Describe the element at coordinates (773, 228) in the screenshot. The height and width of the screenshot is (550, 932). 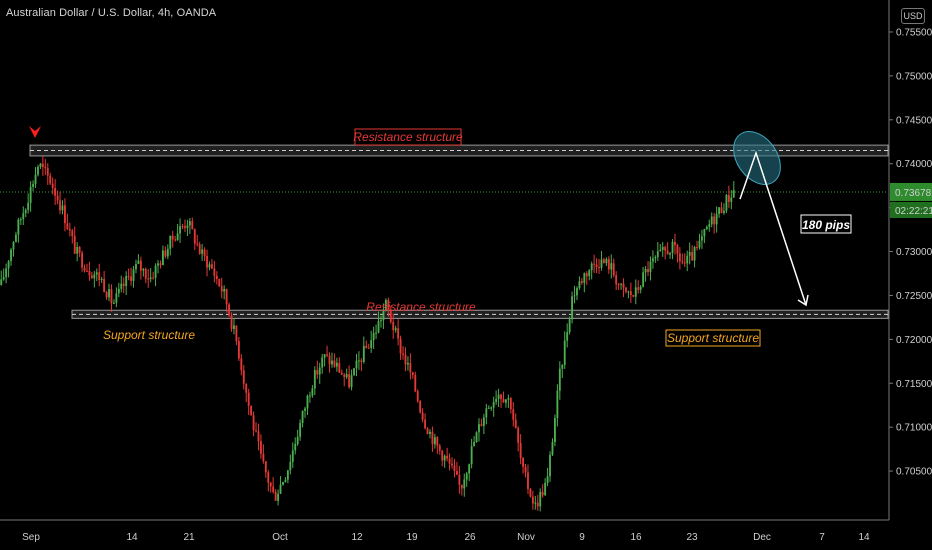
I see `projection-arrow` at that location.